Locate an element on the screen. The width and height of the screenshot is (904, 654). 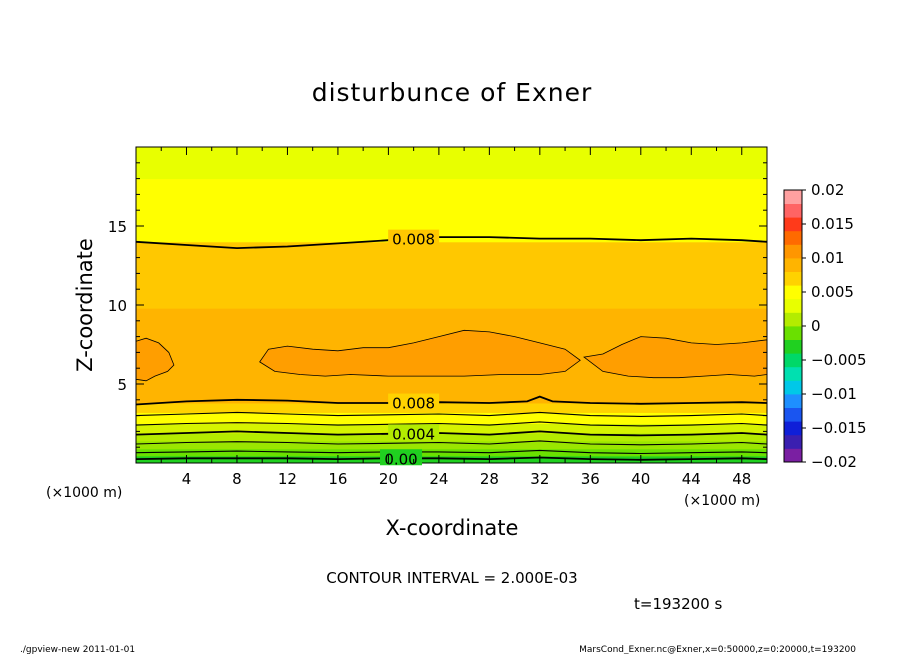
contour-interval-note: CONTOUR INTERVAL = 2.000E-03 is located at coordinates (451, 578).